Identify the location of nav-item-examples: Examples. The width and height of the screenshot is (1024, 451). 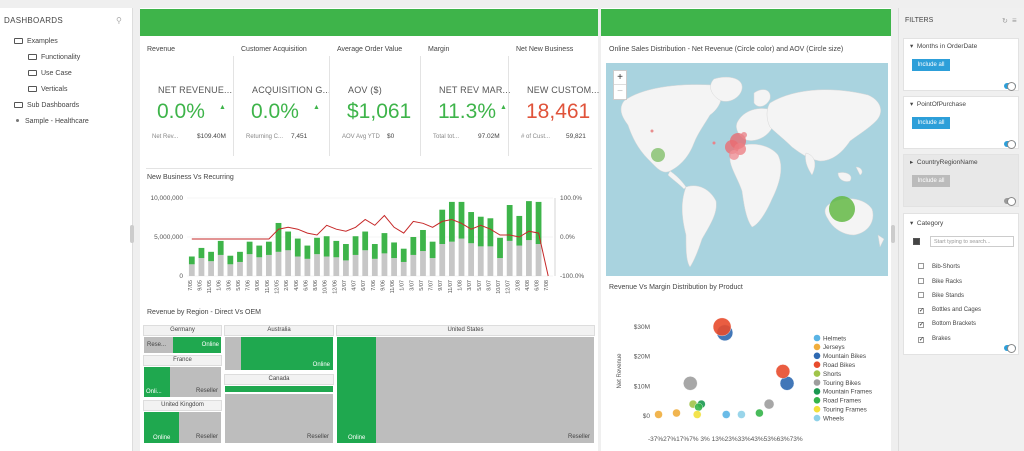
(36, 41).